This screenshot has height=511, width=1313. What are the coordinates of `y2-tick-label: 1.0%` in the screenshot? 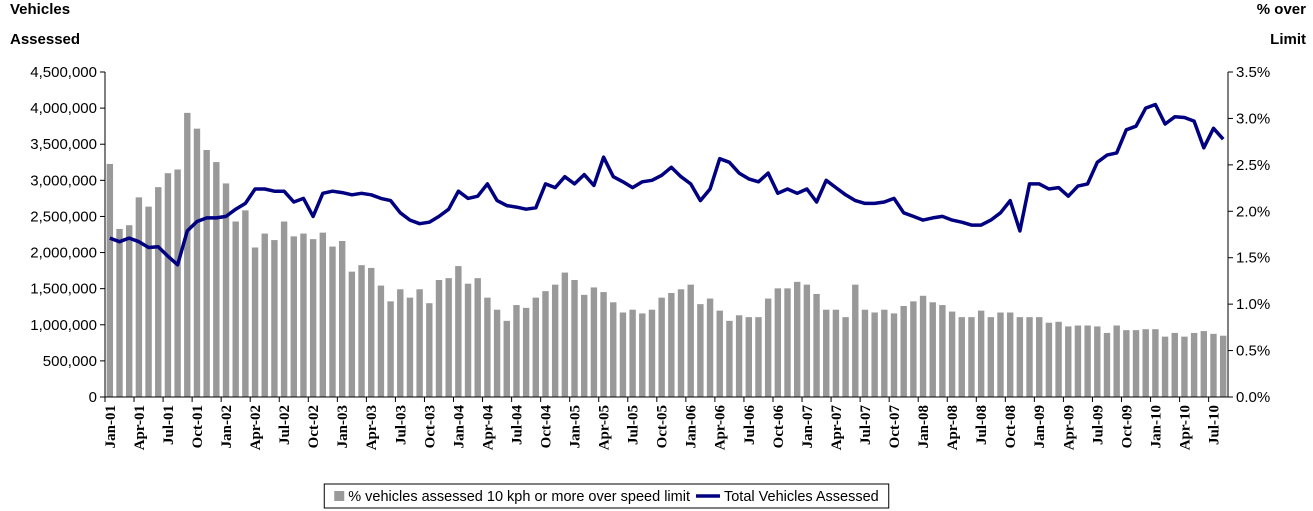 It's located at (1253, 304).